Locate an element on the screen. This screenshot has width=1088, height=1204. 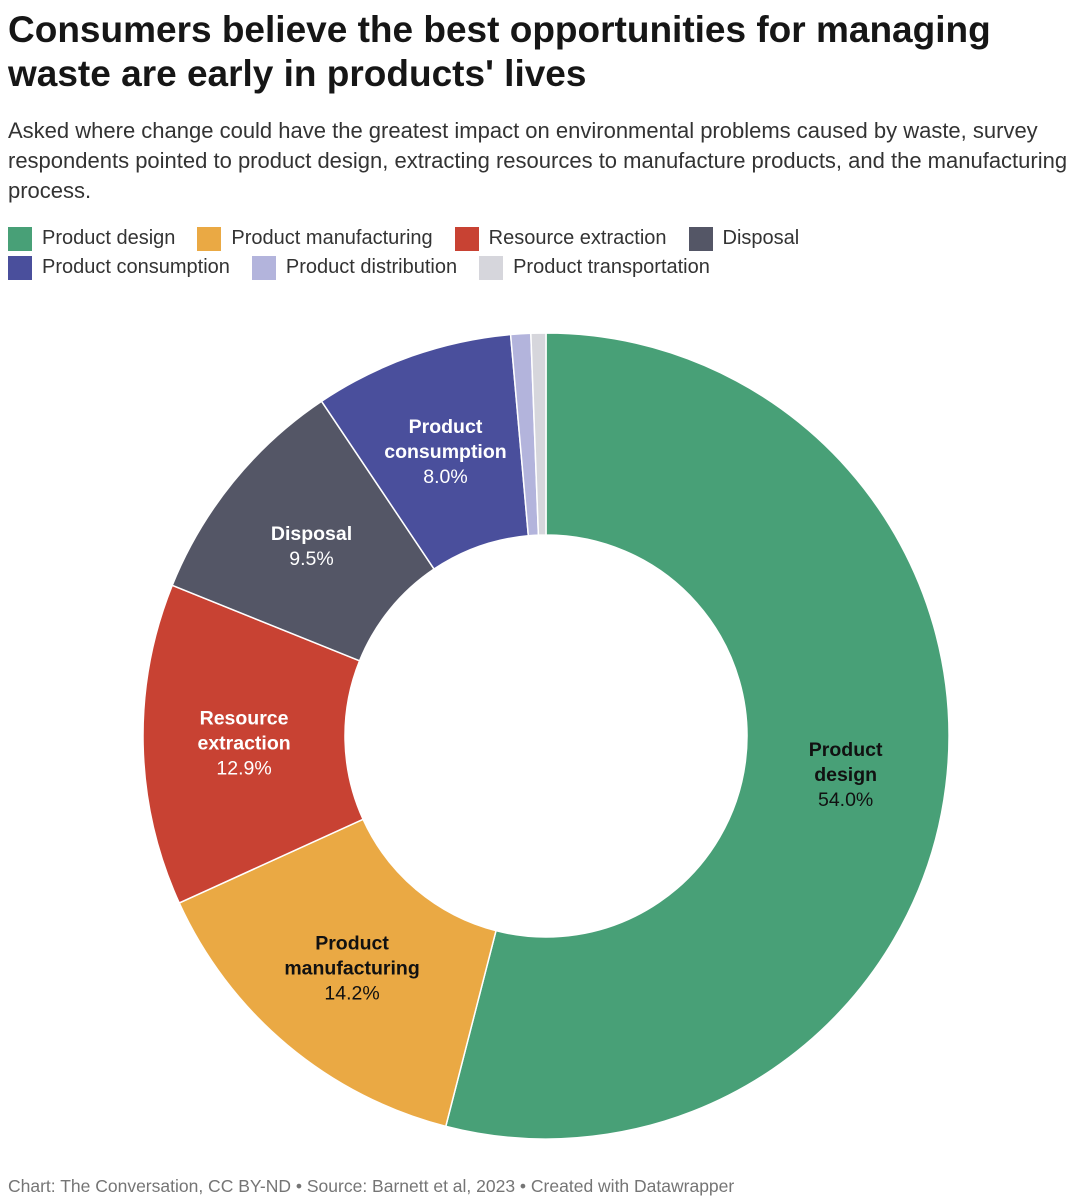
slice-value: 54.0% is located at coordinates (845, 800).